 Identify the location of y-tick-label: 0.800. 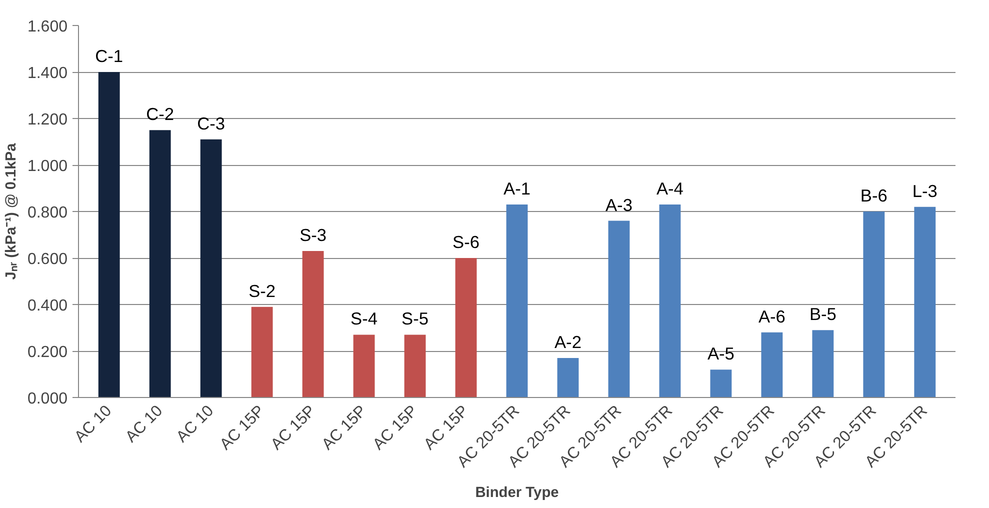
(47, 213).